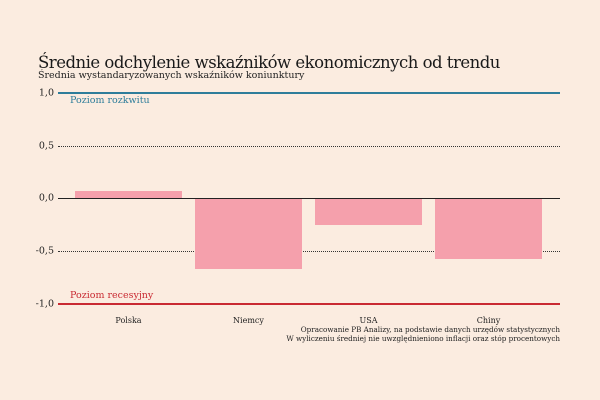 The width and height of the screenshot is (600, 400). Describe the element at coordinates (248, 234) in the screenshot. I see `bar-niemcy` at that location.